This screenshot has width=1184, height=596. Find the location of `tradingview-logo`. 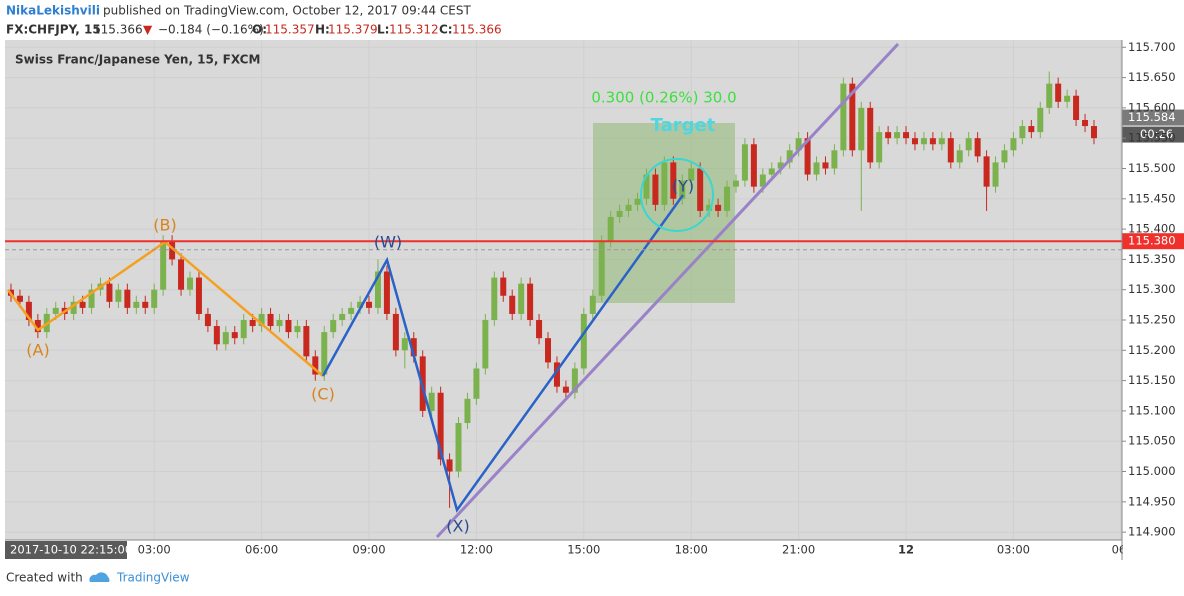

tradingview-logo is located at coordinates (99, 577).